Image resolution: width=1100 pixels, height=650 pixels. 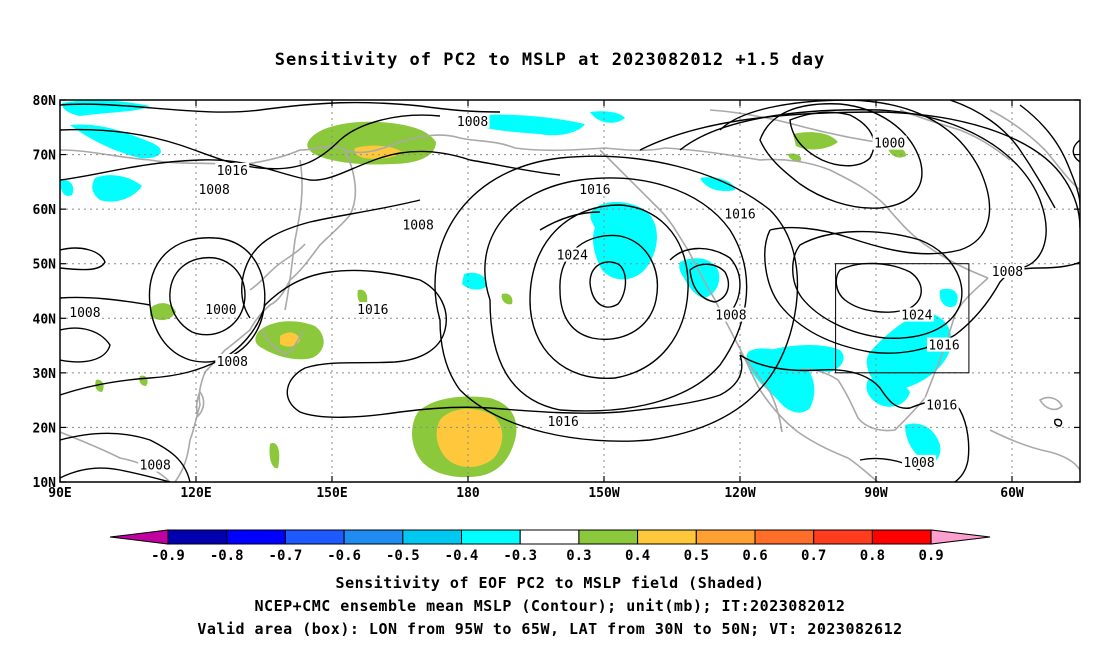 I want to click on lon-tick-label: 60W, so click(x=1012, y=493).